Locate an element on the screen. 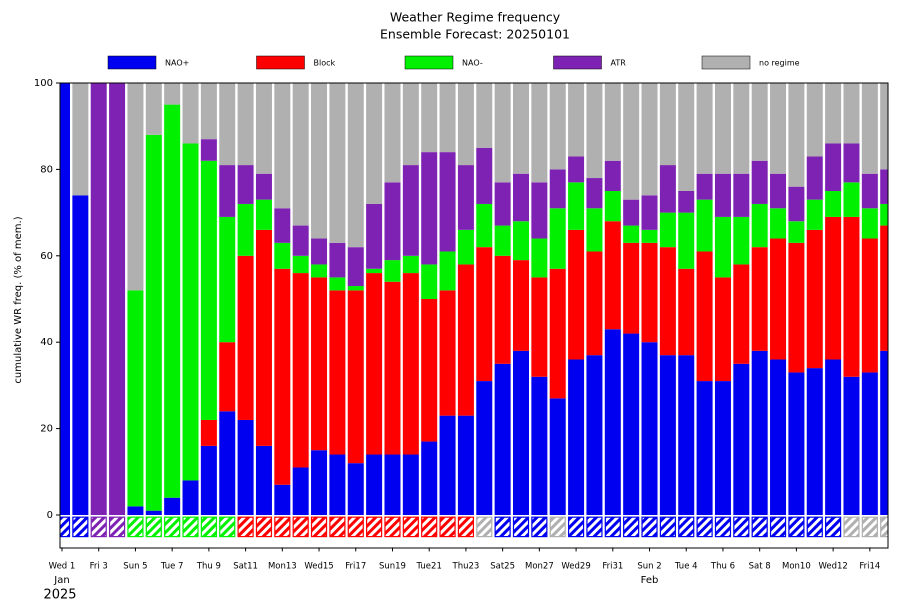  legend-label: NAO+ is located at coordinates (177, 63).